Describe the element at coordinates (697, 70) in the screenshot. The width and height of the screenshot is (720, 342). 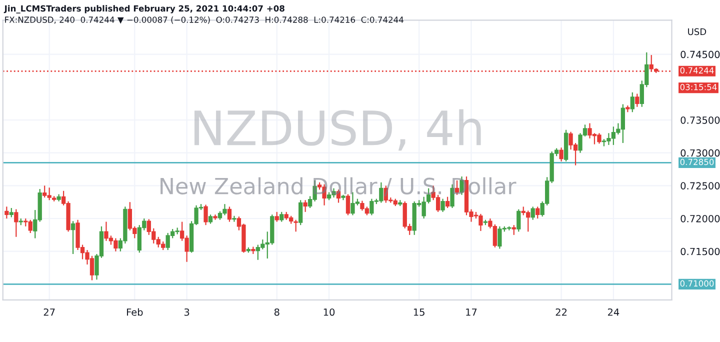
I see `ref-line-label: 0.74244` at that location.